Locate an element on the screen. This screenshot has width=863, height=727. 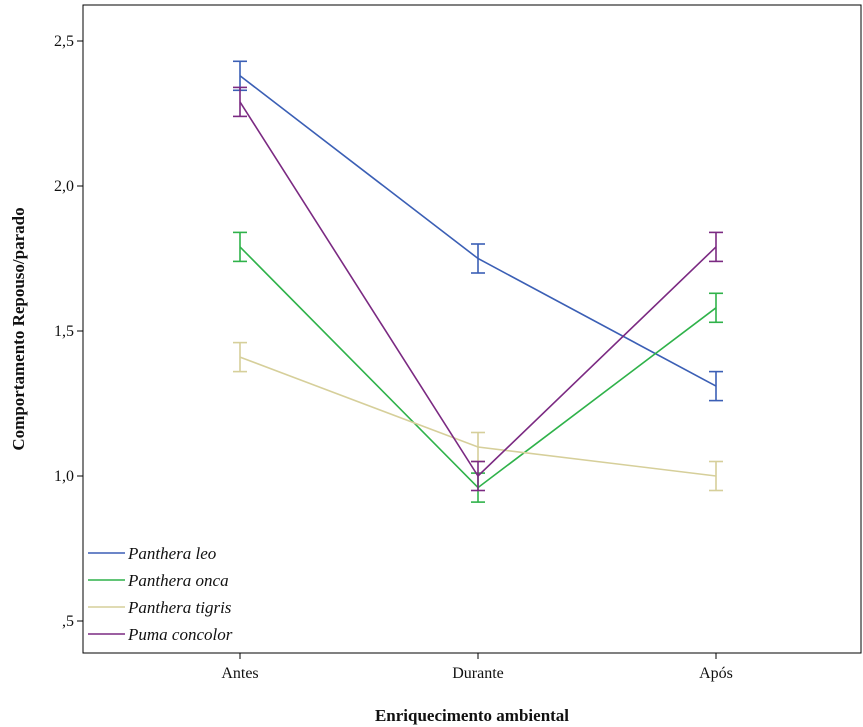
x-axis-title: Enriquecimento ambiental is located at coordinates (472, 715).